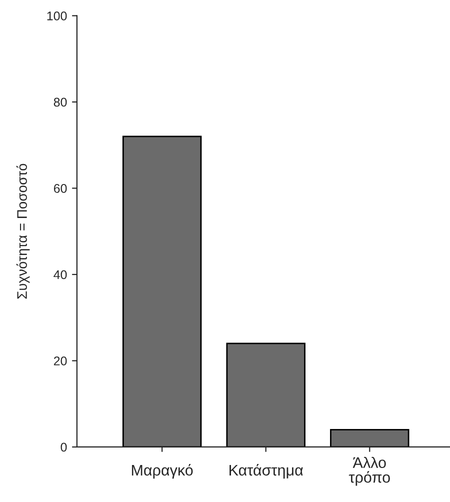 The height and width of the screenshot is (502, 450). I want to click on x-tick-label: Κατάστημα, so click(266, 471).